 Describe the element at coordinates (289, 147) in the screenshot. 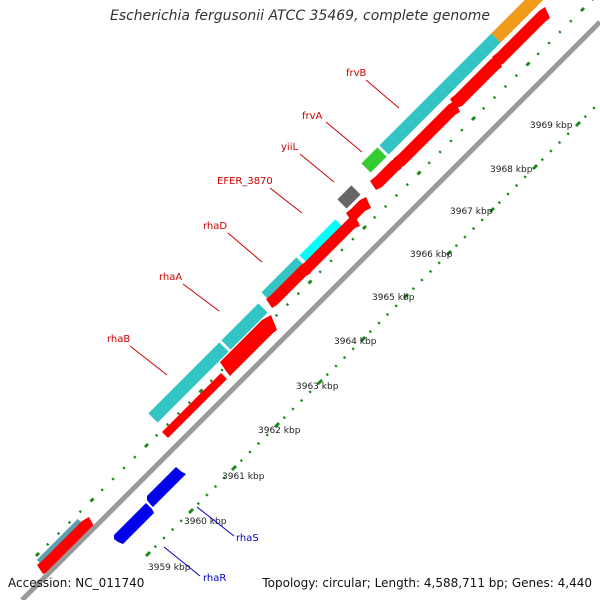

I see `gene-label-yiil: yiiL` at that location.